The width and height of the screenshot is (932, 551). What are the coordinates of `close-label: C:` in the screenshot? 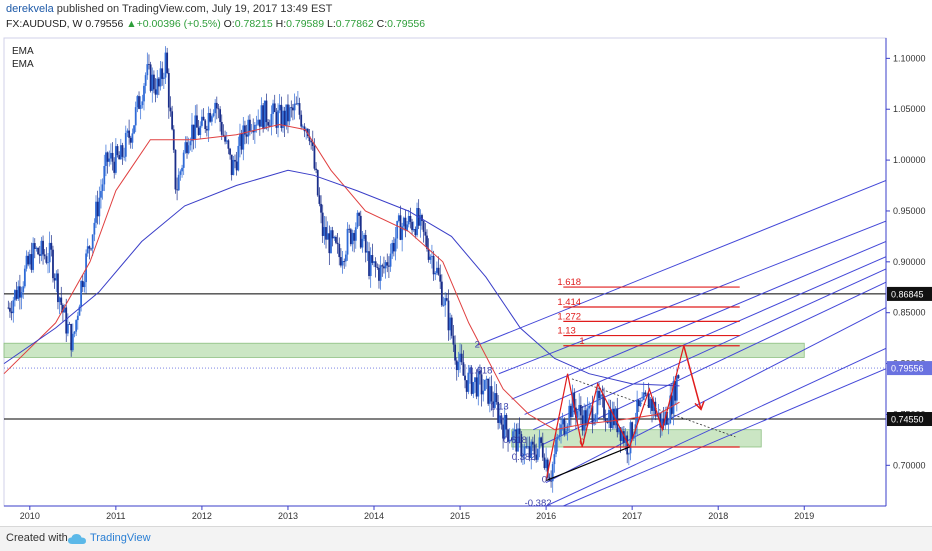 It's located at (382, 24).